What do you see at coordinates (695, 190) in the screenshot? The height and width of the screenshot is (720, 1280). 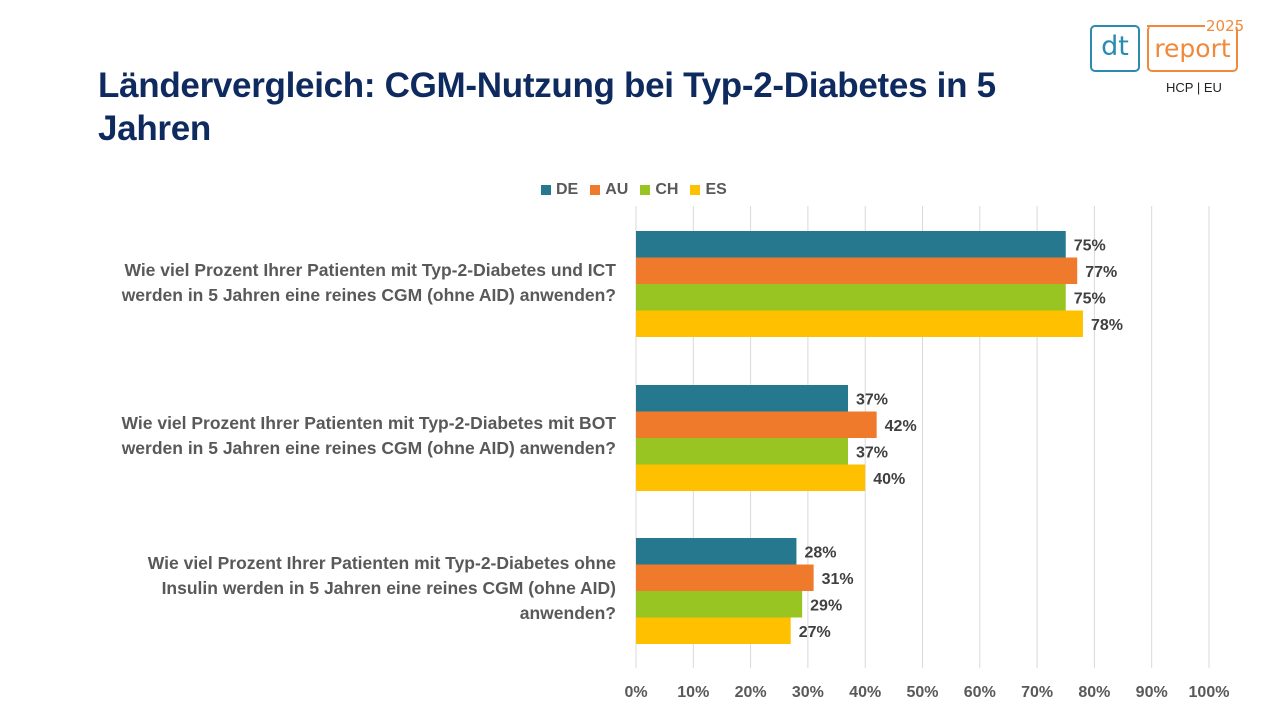 I see `legend-swatch-es` at bounding box center [695, 190].